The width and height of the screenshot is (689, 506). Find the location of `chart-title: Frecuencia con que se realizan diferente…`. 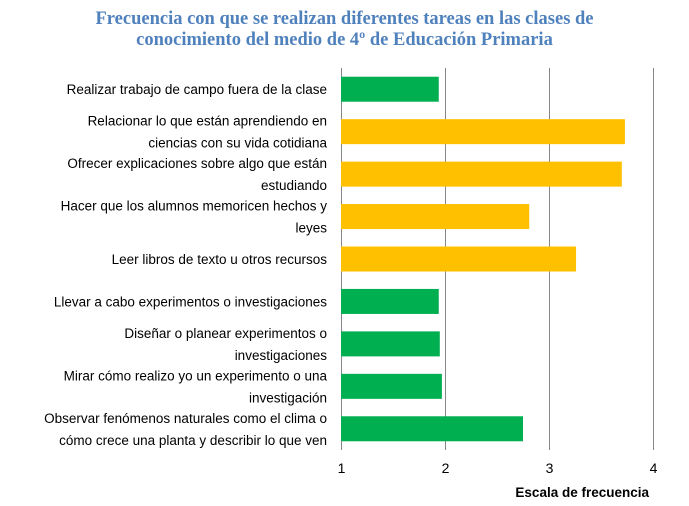

chart-title: Frecuencia con que se realizan diferente… is located at coordinates (344, 30).